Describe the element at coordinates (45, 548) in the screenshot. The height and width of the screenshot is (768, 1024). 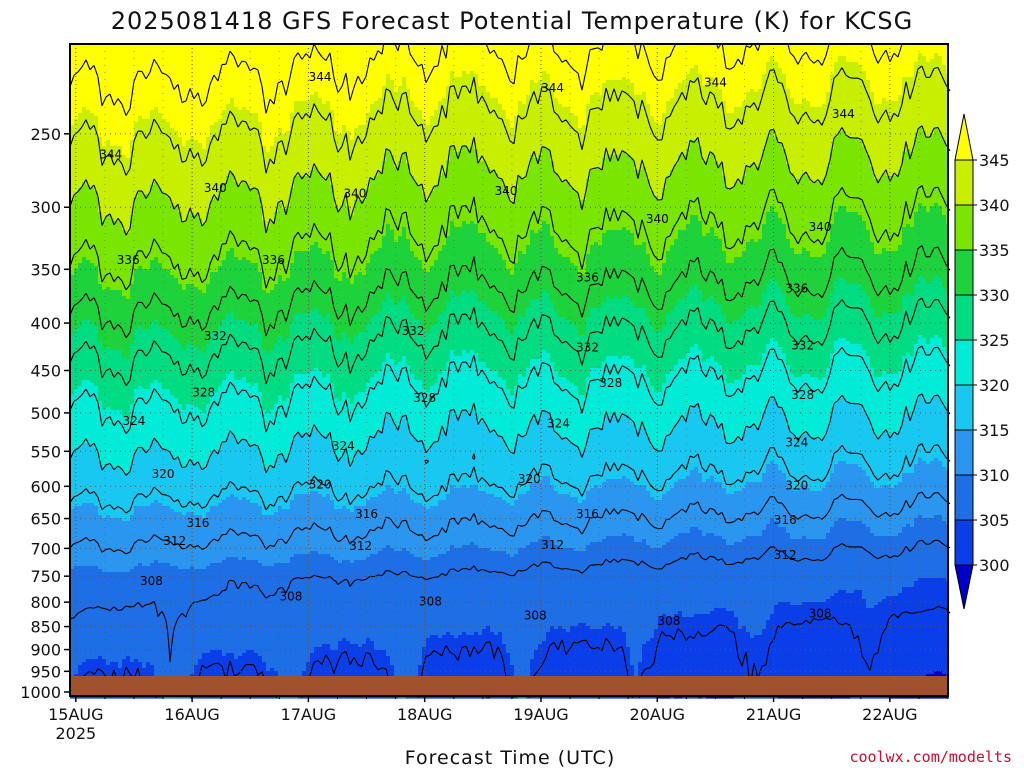
I see `y-tick-label: 700` at that location.